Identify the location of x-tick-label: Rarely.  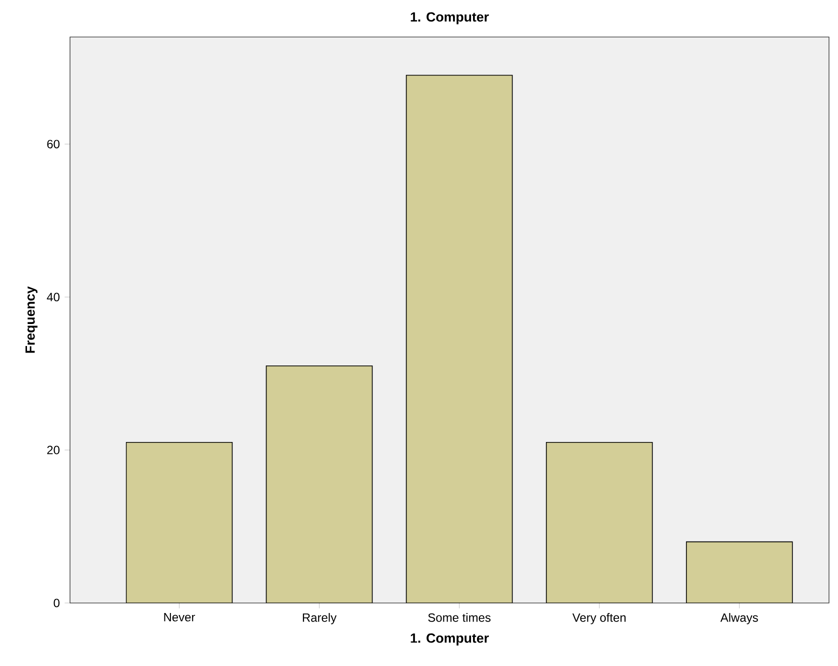
(319, 618).